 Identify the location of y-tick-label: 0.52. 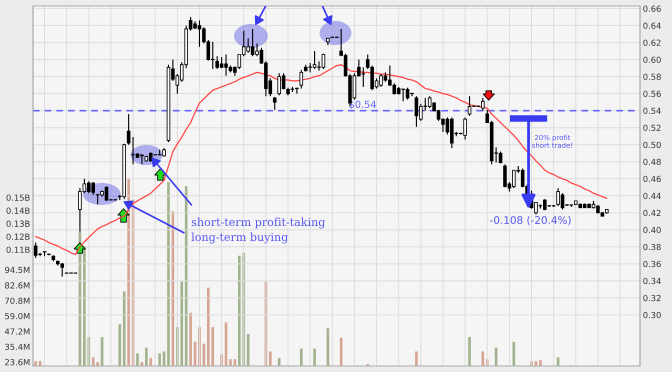
(651, 127).